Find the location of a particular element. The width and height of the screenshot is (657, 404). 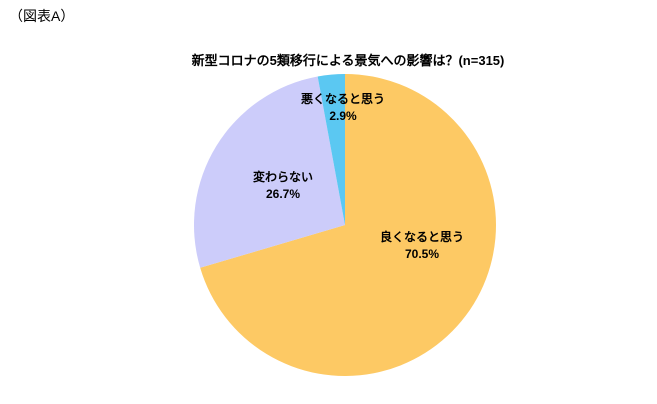

pie-label-worse-text: 悪くなると思う is located at coordinates (343, 99).